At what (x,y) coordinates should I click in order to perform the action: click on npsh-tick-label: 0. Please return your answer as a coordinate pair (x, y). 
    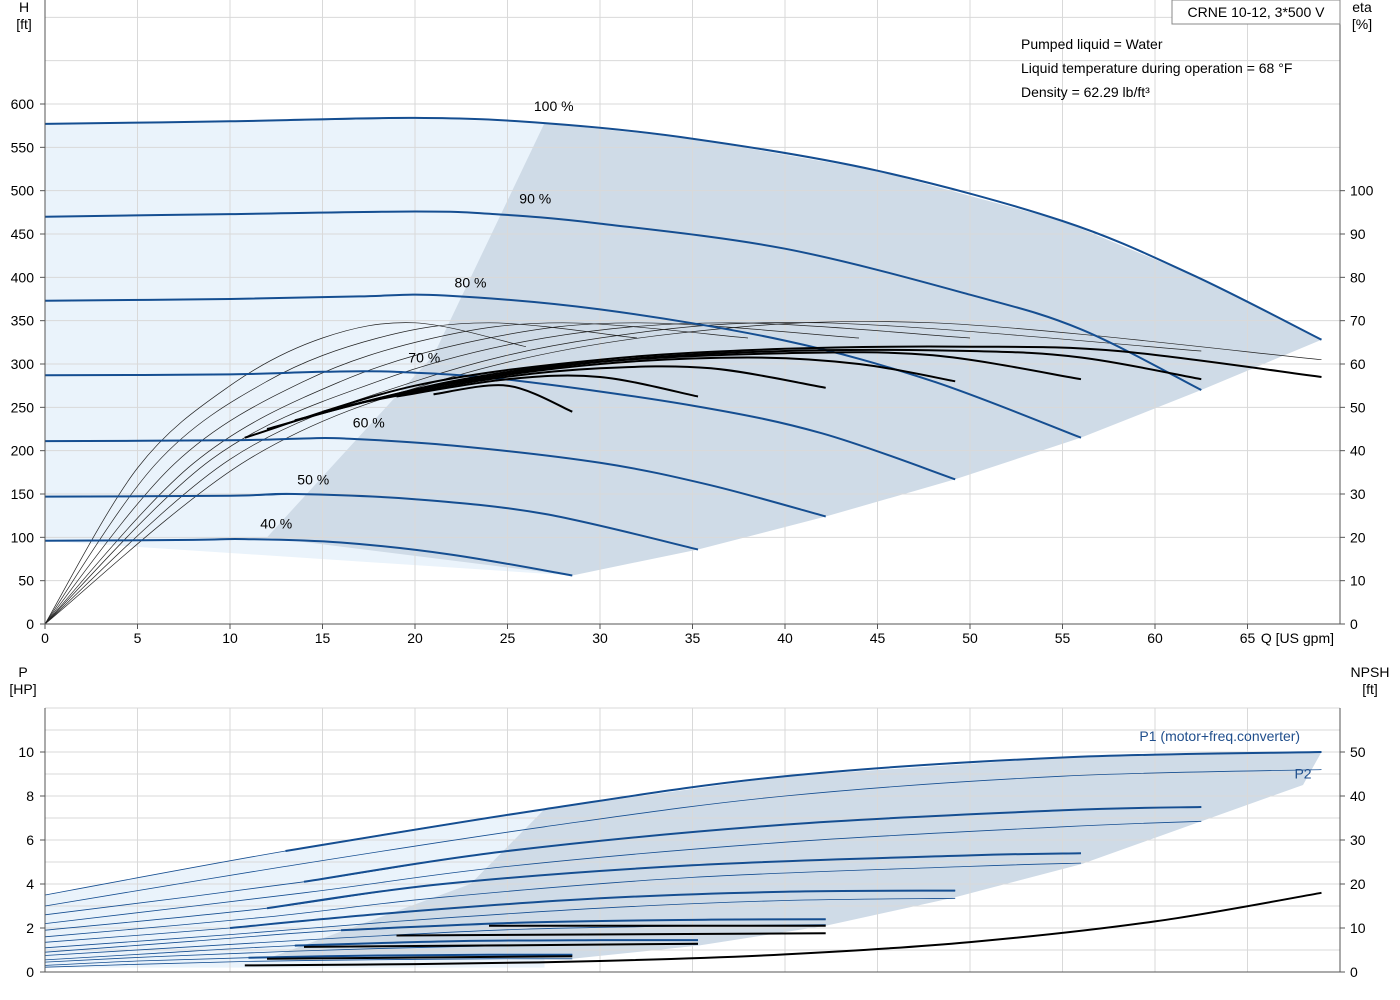
    Looking at the image, I should click on (1354, 972).